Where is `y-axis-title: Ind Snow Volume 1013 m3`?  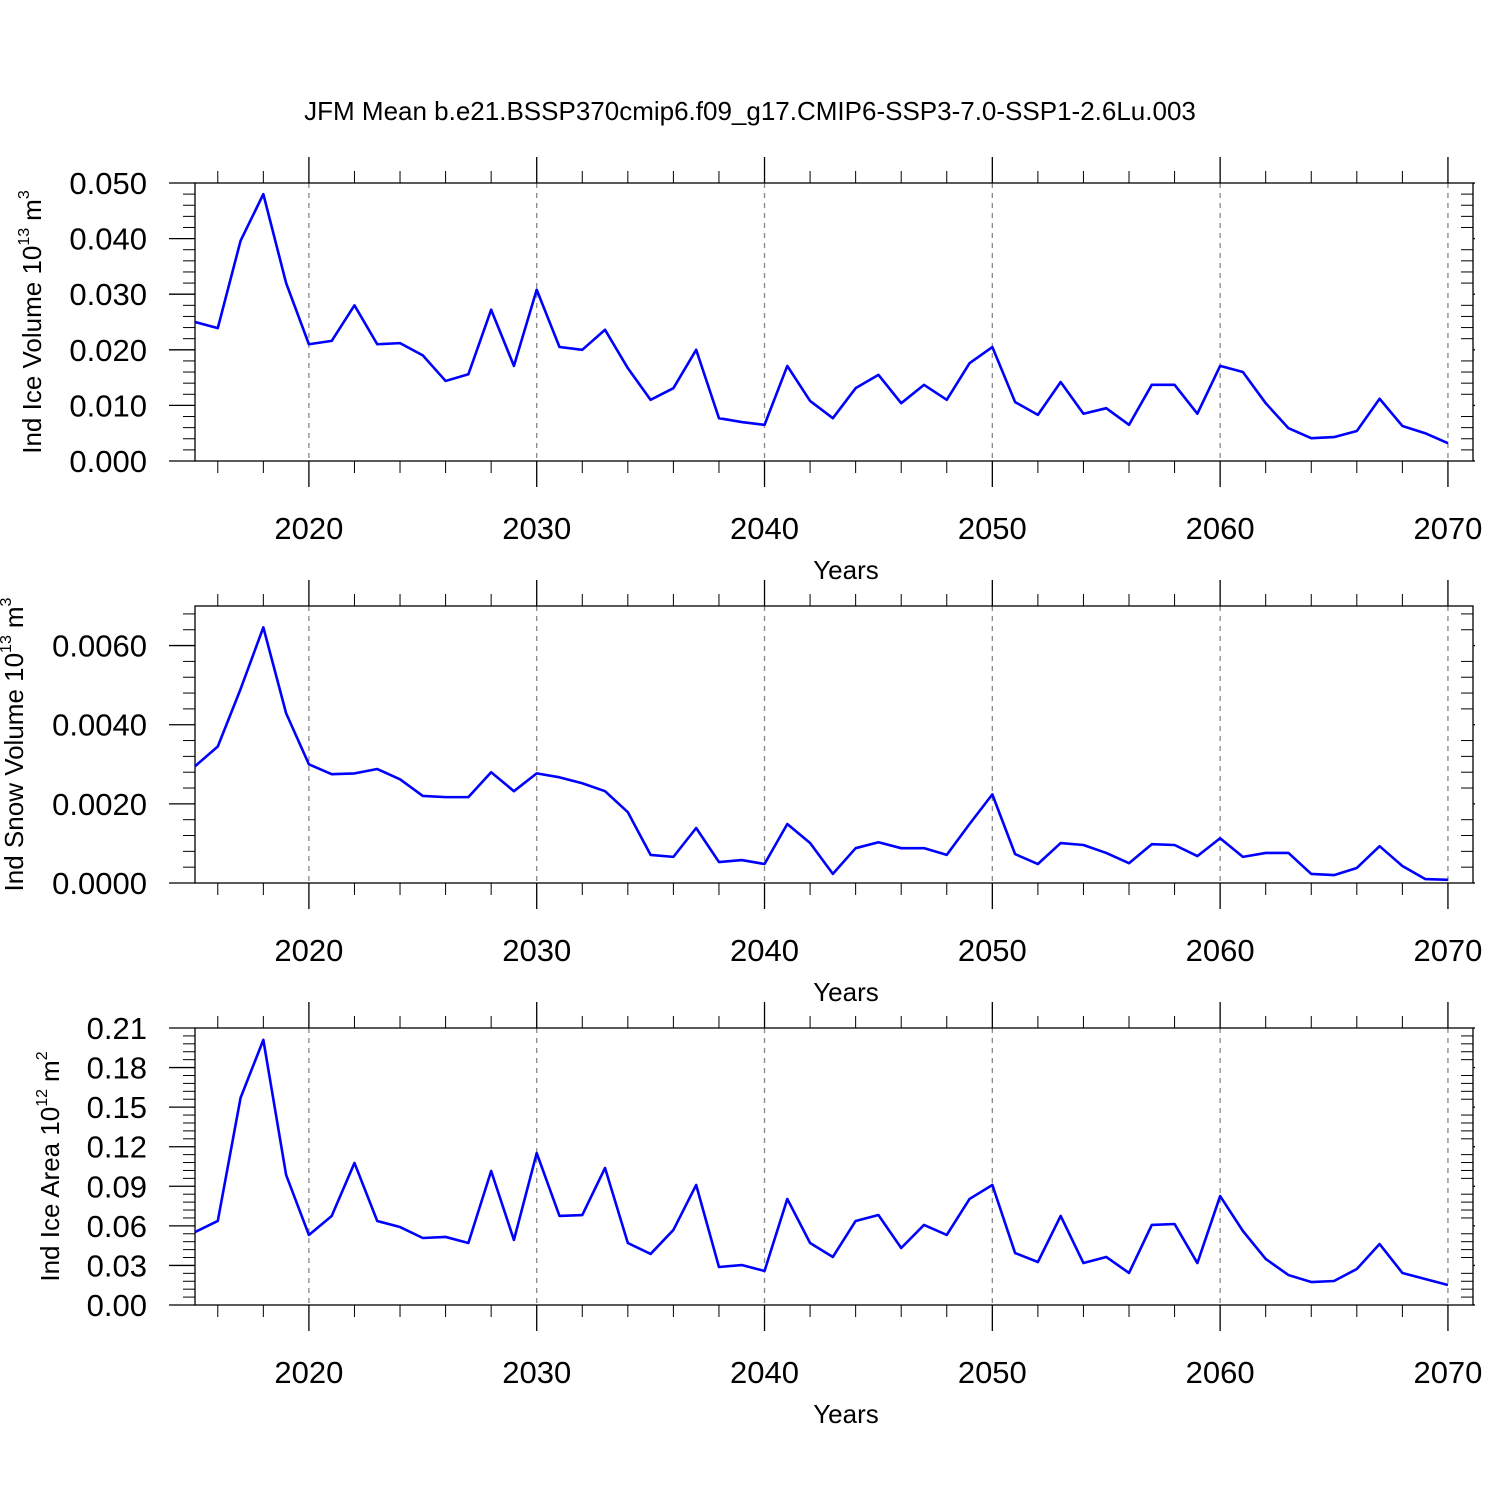
y-axis-title: Ind Snow Volume 1013 m3 is located at coordinates (14, 744).